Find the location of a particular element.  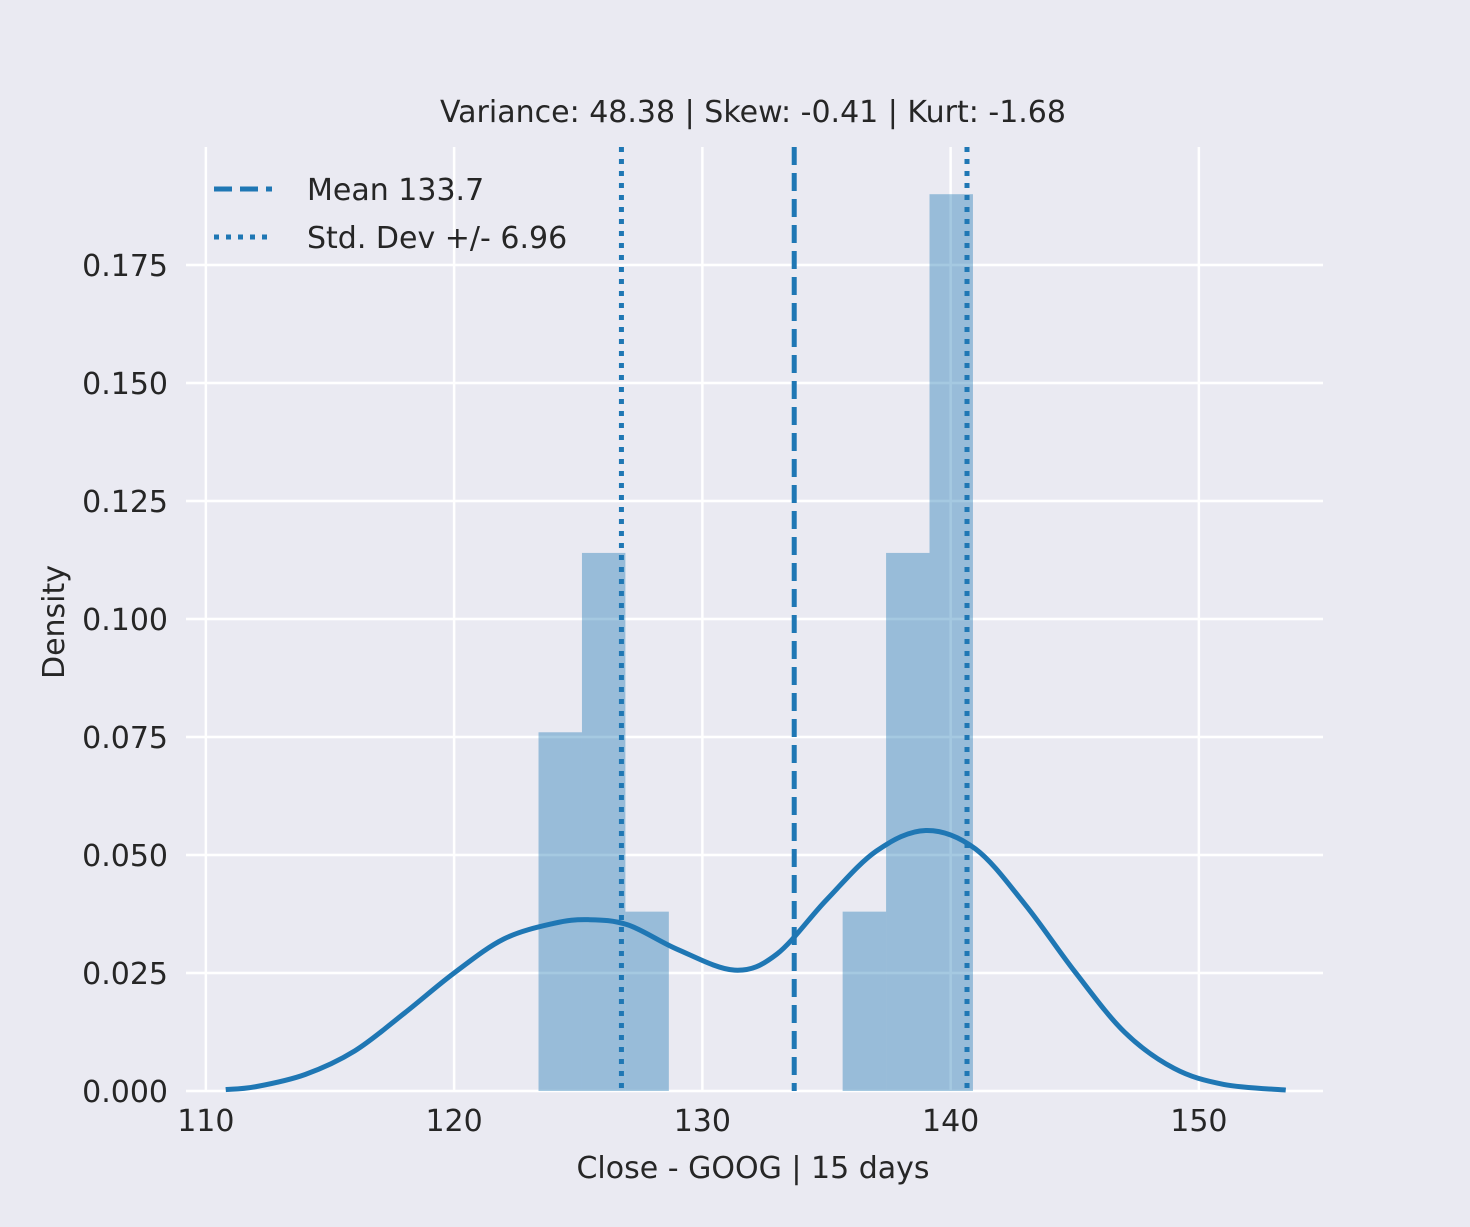

x-tick-label: 150 is located at coordinates (1198, 1121).